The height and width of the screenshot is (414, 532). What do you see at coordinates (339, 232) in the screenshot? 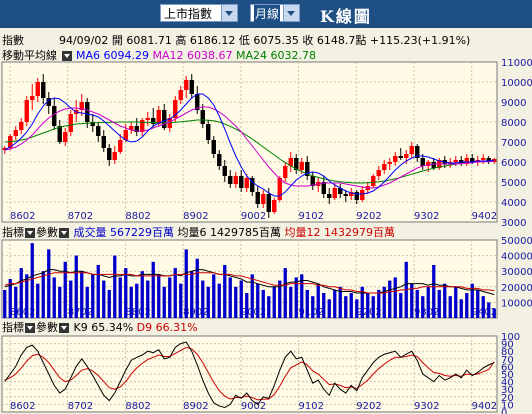
I see `avg12-legend: 均量12 1432979百萬` at bounding box center [339, 232].